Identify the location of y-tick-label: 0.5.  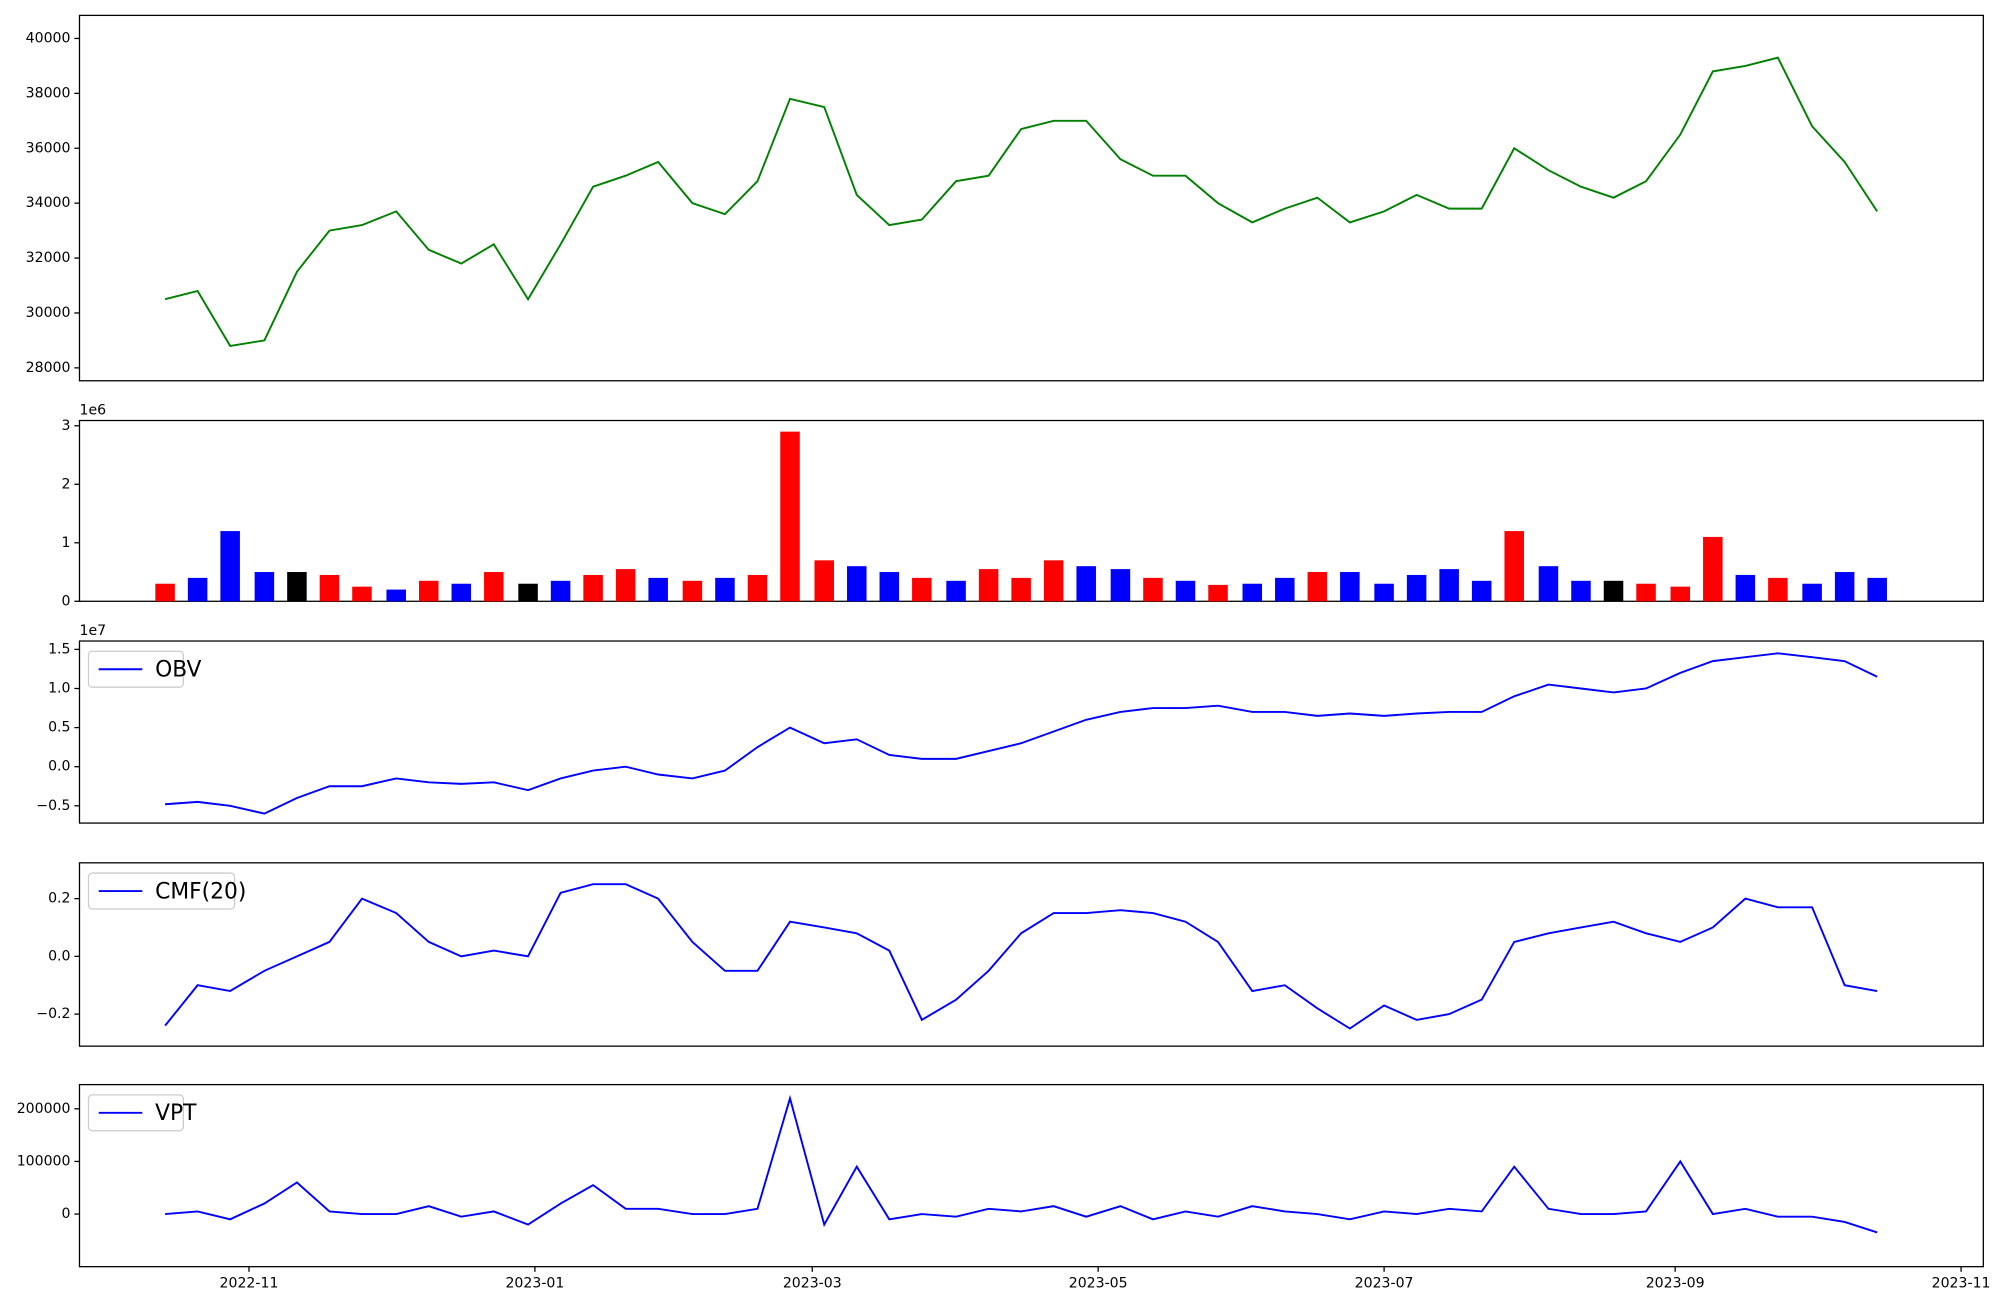
(59, 728).